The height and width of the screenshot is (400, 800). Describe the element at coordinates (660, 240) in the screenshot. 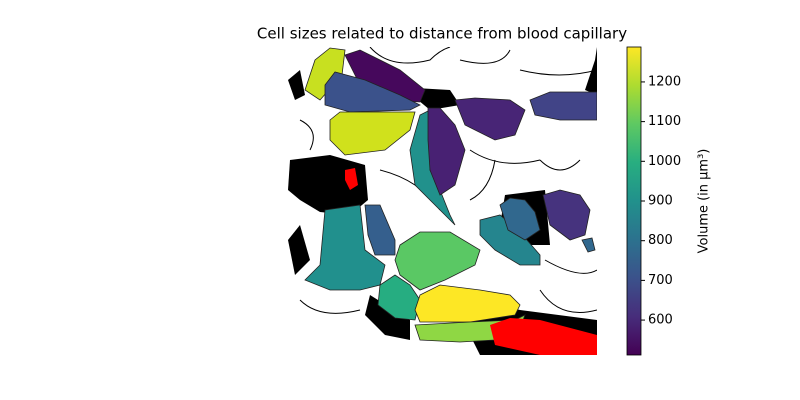

I see `colorbar-tick-label: 800` at that location.